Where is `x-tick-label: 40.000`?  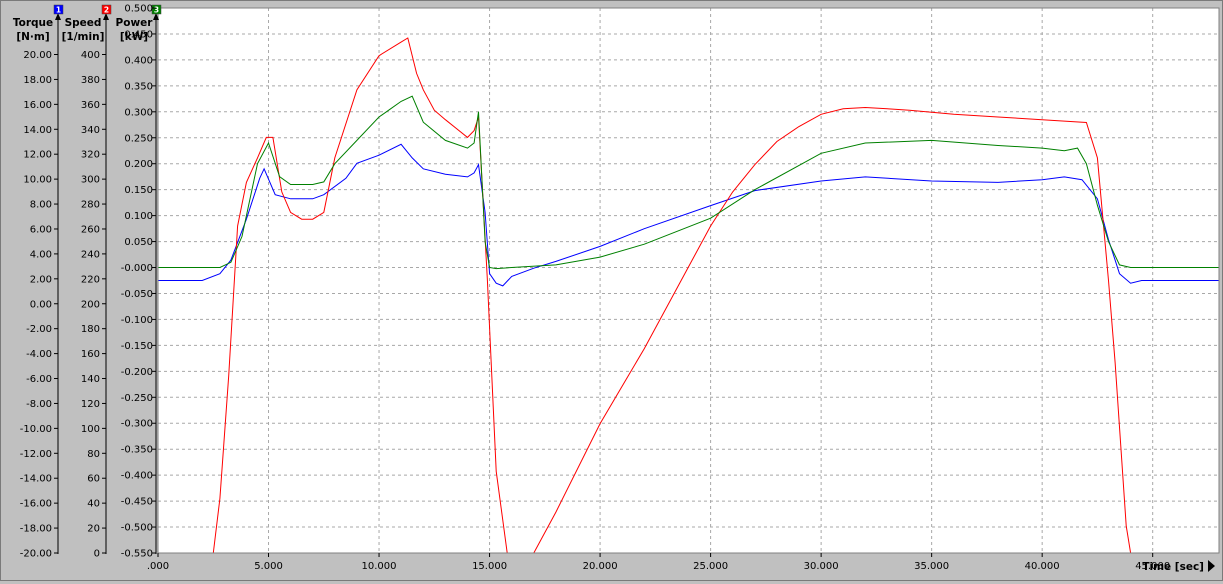 x-tick-label: 40.000 is located at coordinates (1042, 566).